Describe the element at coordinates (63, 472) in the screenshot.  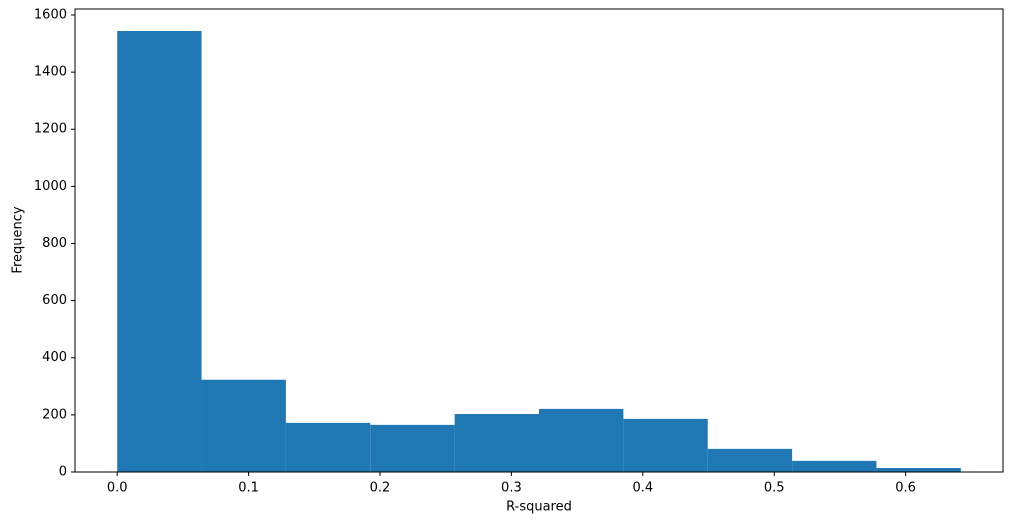
I see `y-tick-label: 0` at that location.